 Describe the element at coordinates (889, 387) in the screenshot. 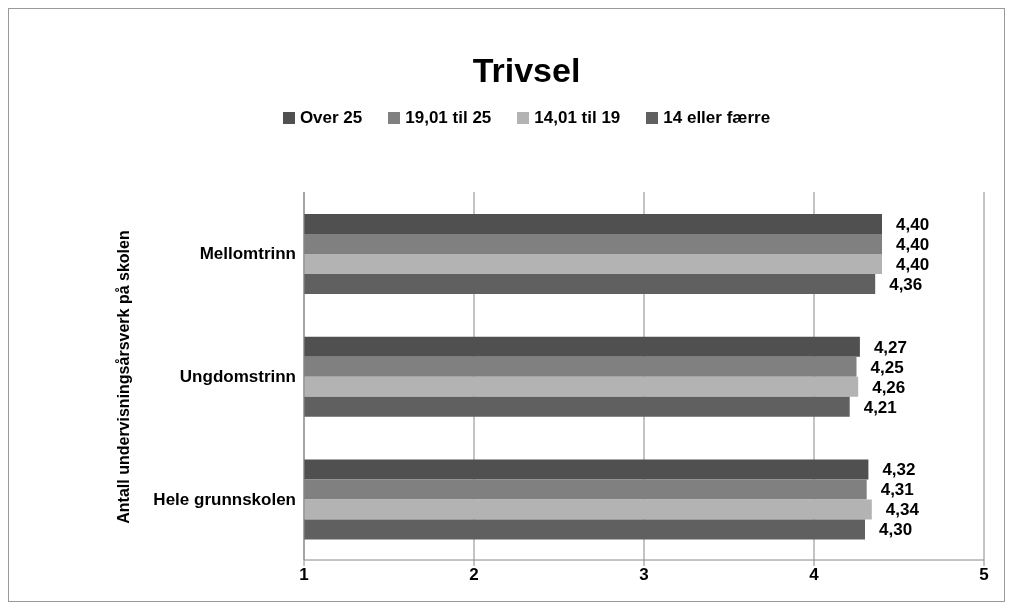

I see `data-label: 4,26` at that location.